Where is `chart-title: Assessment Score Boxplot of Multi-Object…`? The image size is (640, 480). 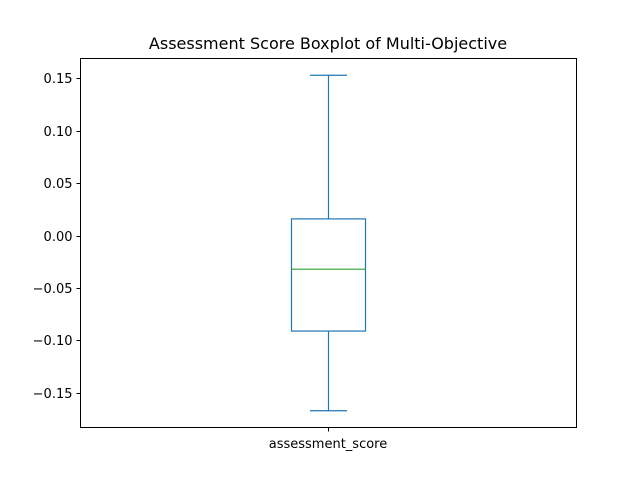
chart-title: Assessment Score Boxplot of Multi-Object… is located at coordinates (328, 43).